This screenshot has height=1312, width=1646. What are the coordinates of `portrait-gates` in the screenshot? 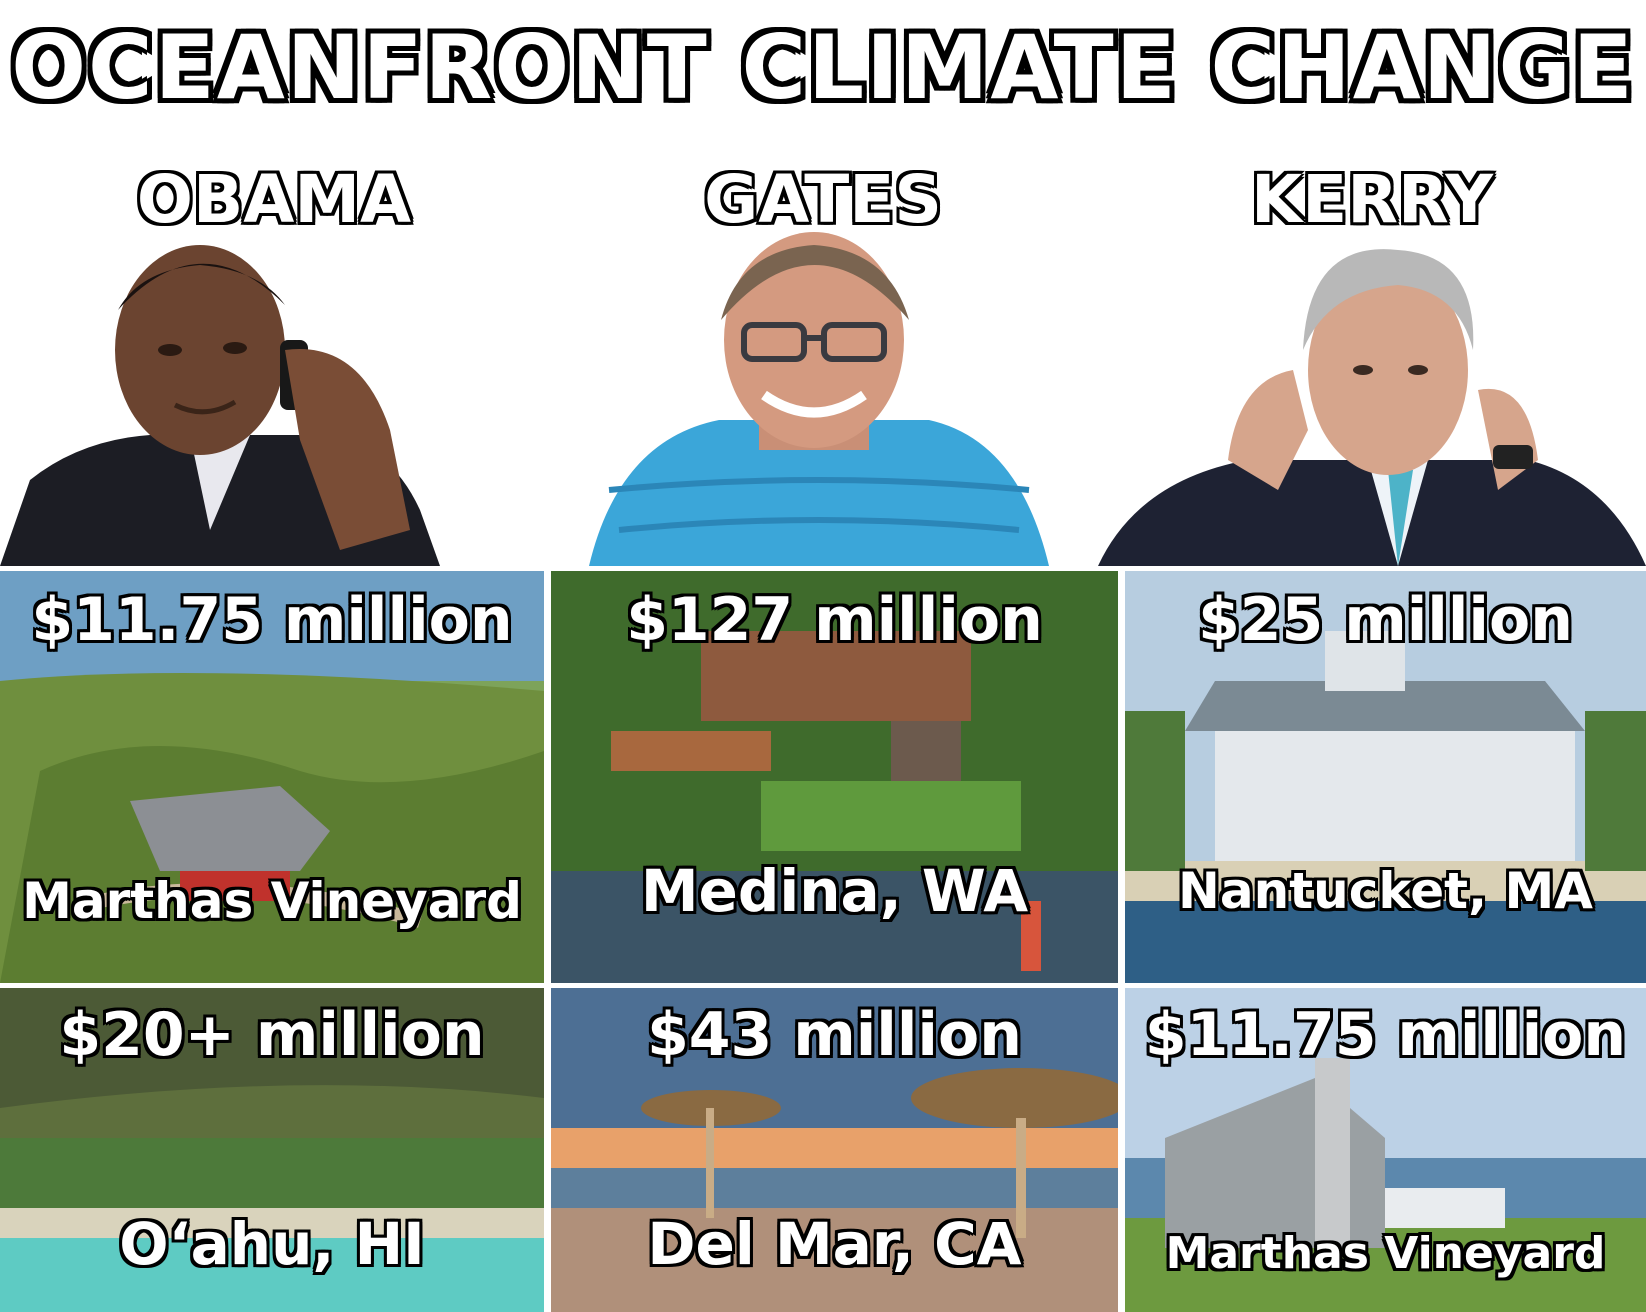 It's located at (823, 398).